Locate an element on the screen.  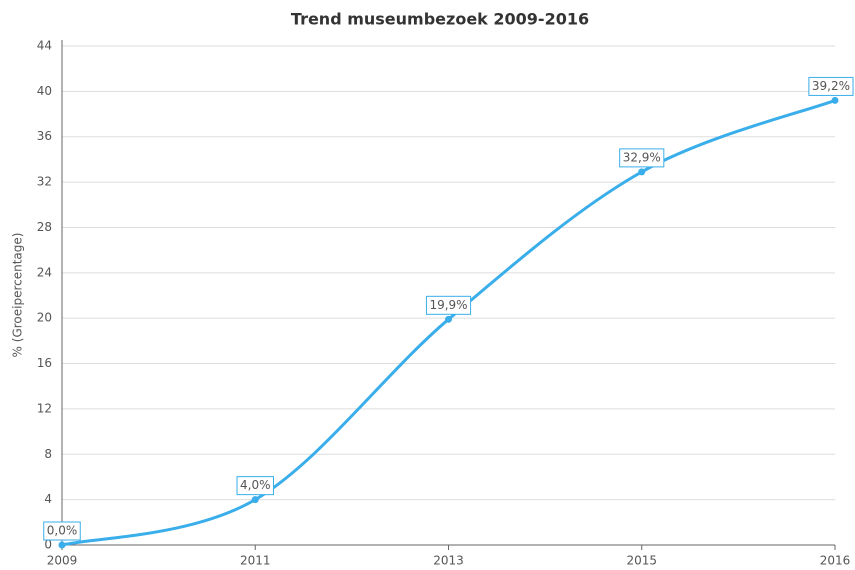
y-tick-label: 44 is located at coordinates (44, 46).